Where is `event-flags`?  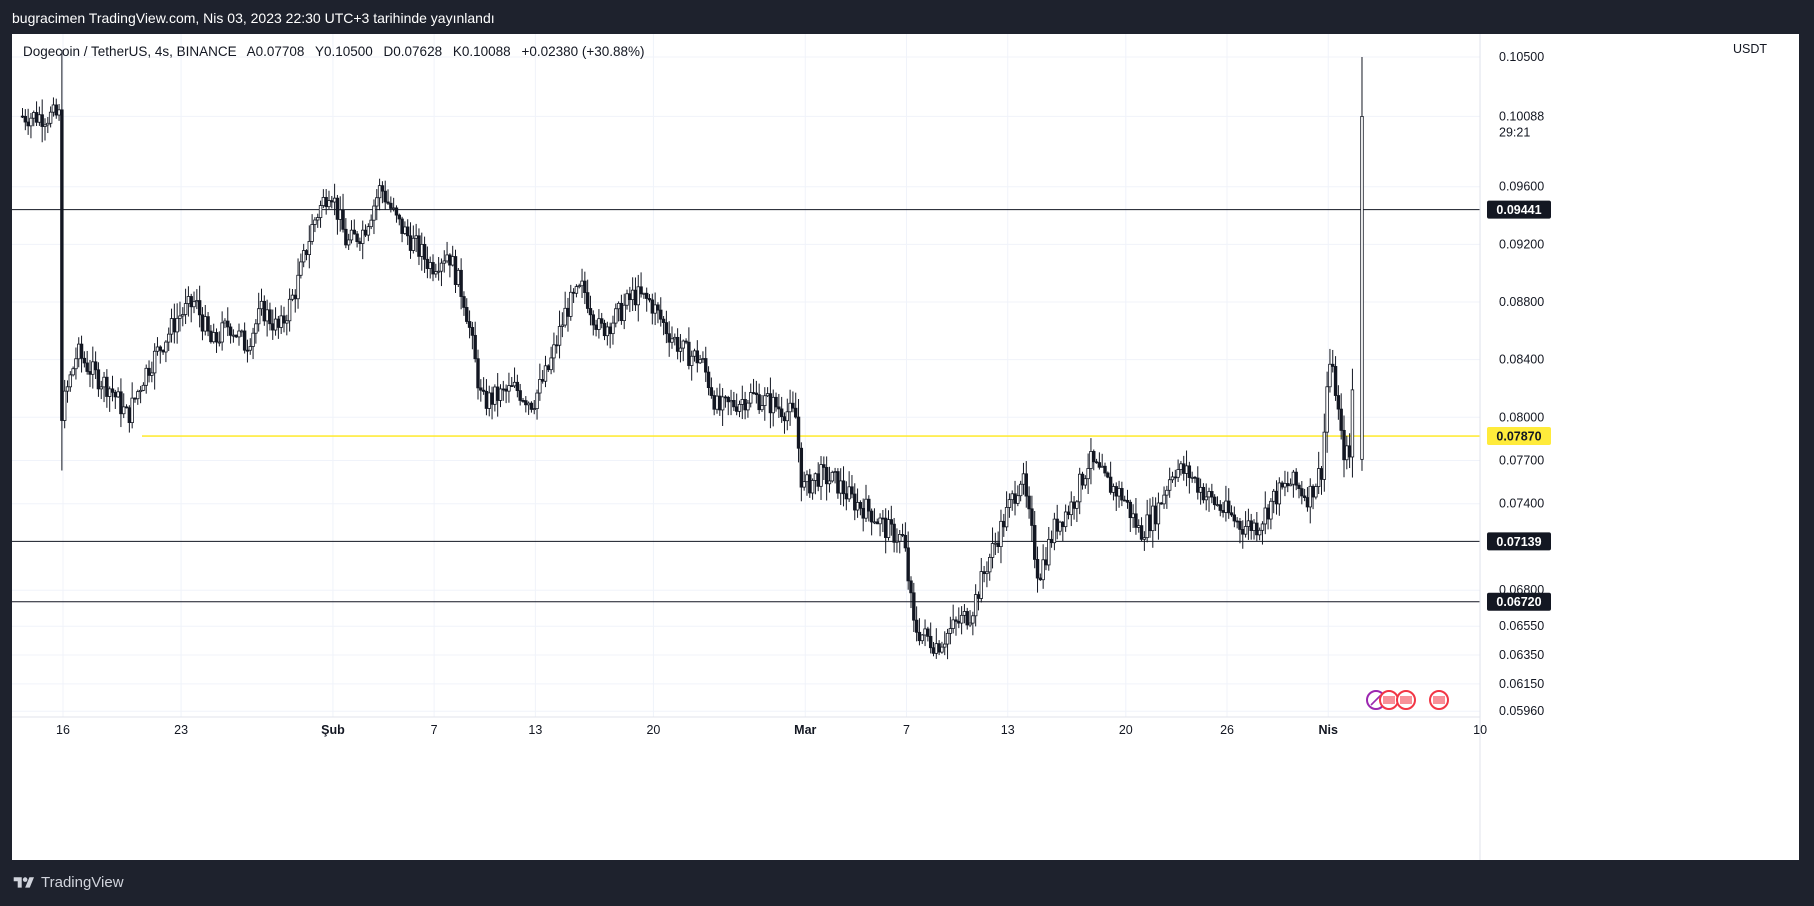
event-flags is located at coordinates (1407, 700).